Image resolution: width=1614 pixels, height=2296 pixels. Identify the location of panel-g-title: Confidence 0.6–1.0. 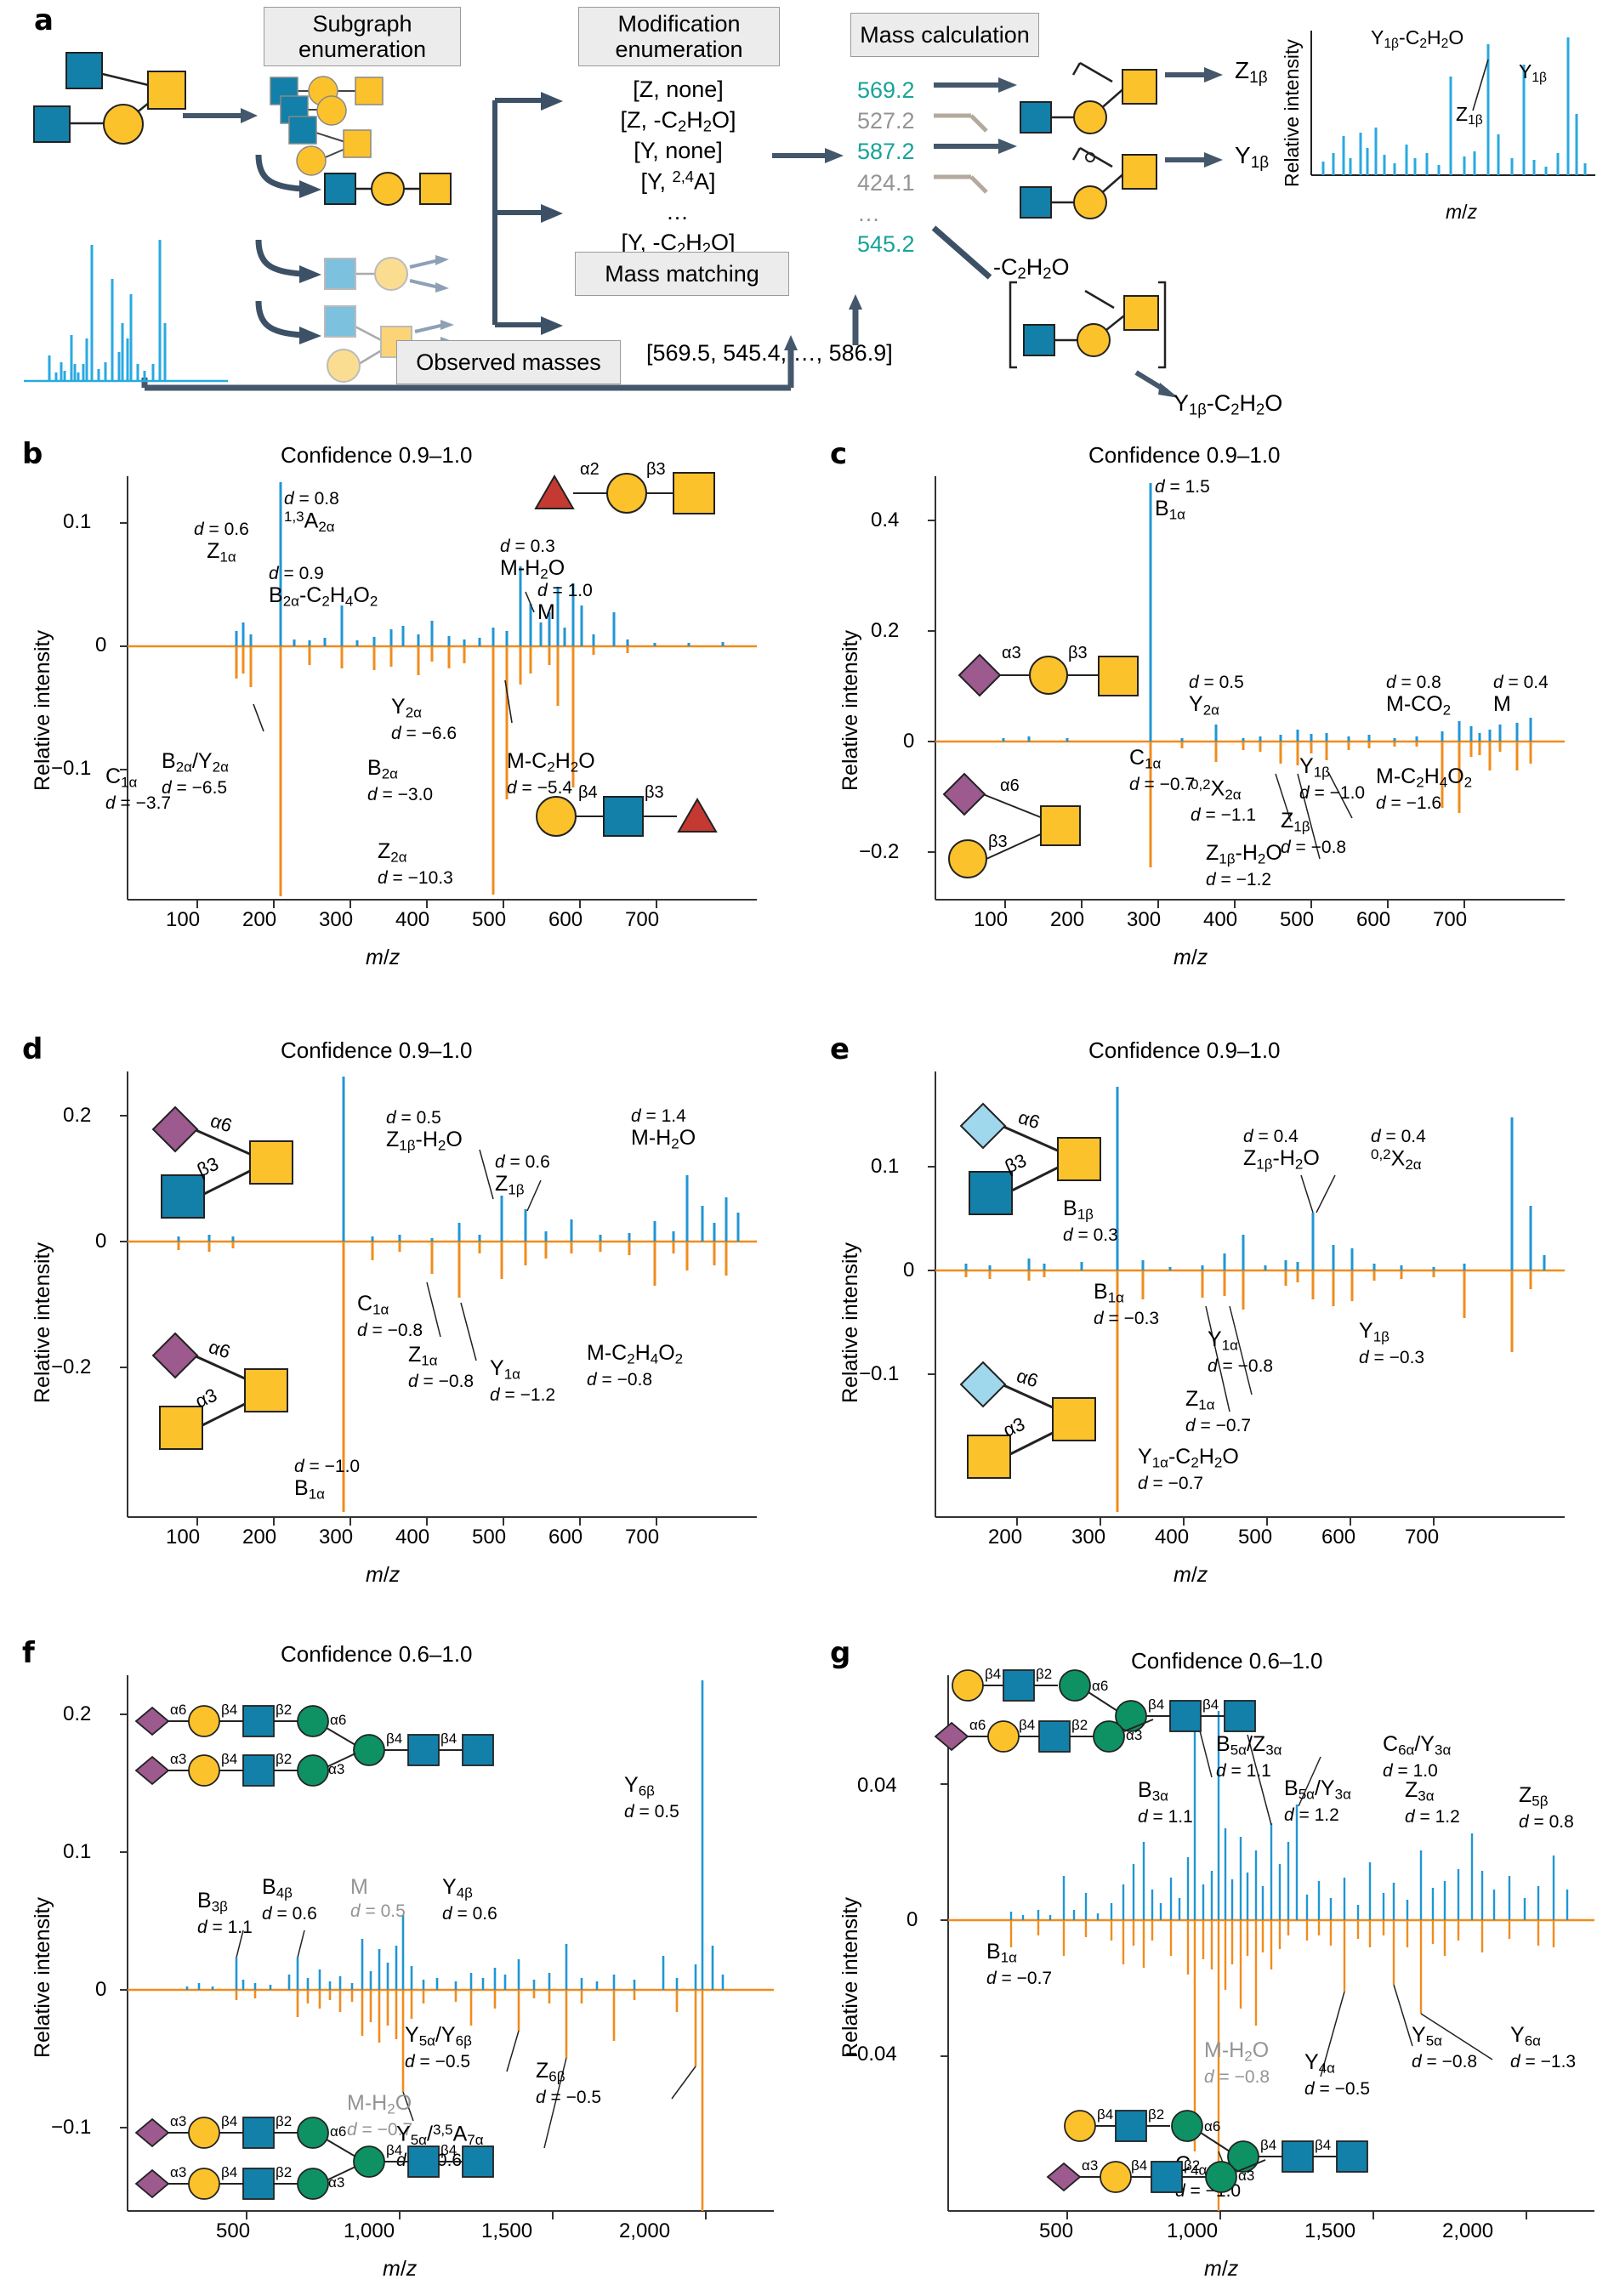
(1227, 1661).